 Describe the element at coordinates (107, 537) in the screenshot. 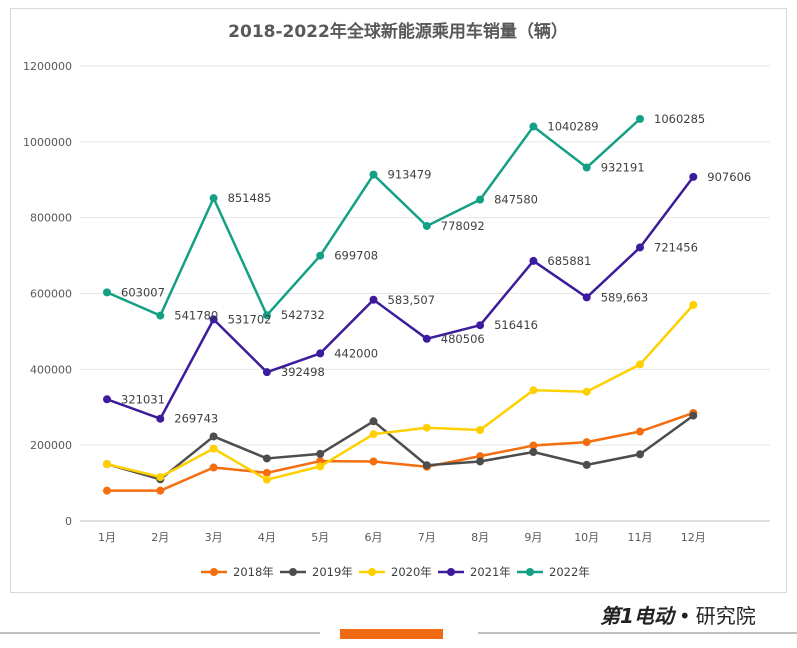

I see `x-tick-label: 1月` at that location.